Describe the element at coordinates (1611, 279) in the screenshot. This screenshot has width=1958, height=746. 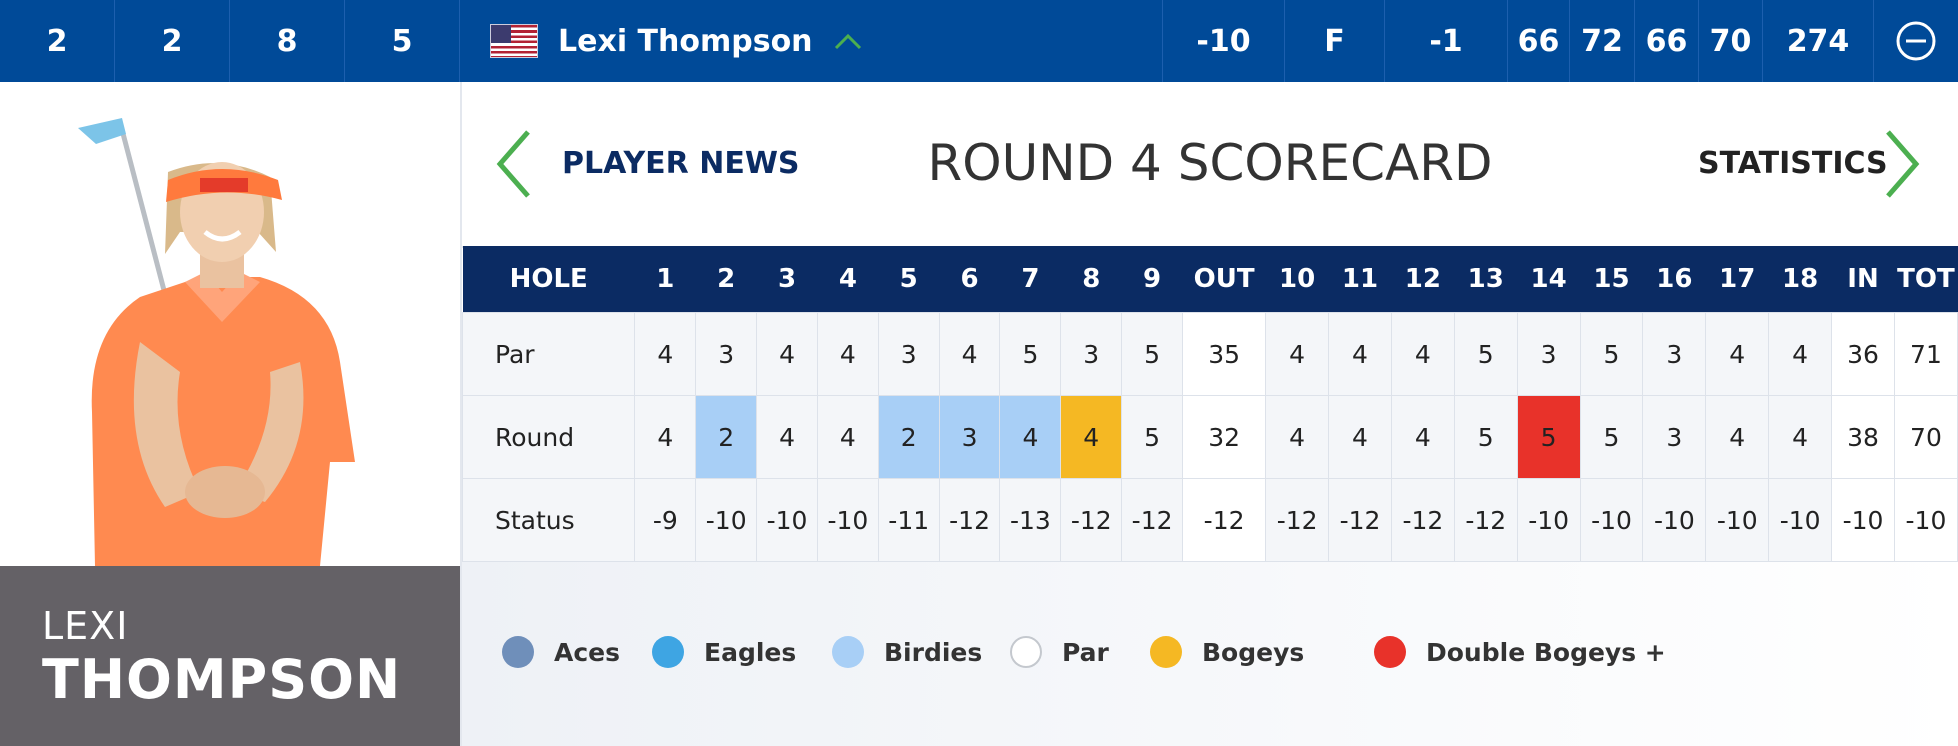
I see `hole-number-header: 15` at that location.